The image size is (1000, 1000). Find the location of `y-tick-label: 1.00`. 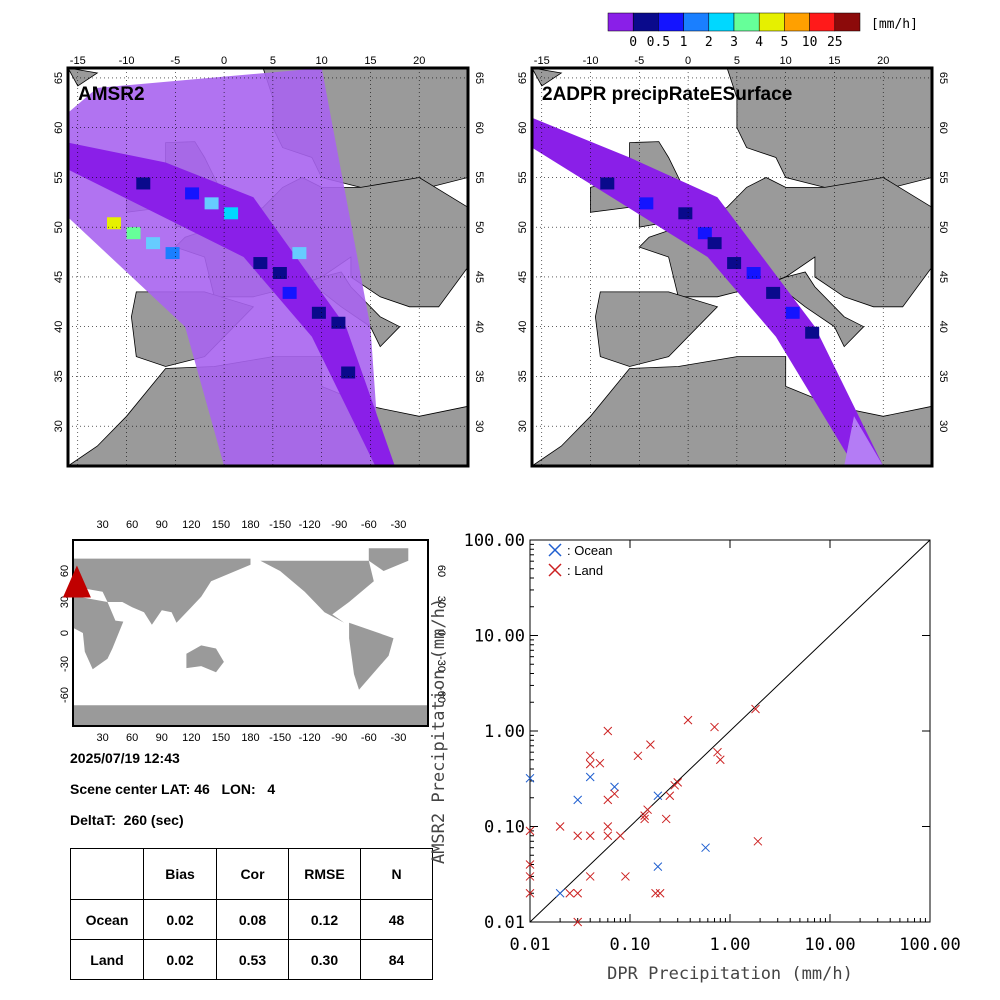

y-tick-label: 1.00 is located at coordinates (504, 732).